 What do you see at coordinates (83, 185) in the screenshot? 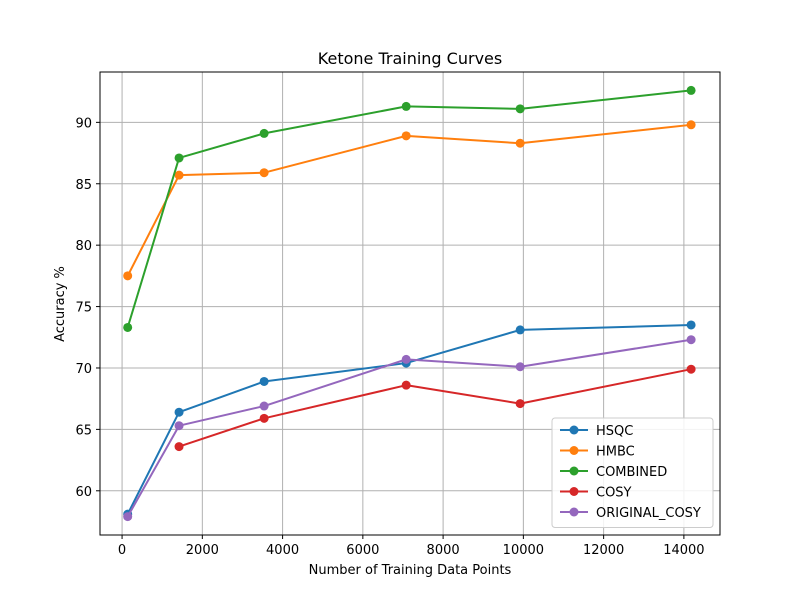
I see `y-tick-label: 85` at bounding box center [83, 185].